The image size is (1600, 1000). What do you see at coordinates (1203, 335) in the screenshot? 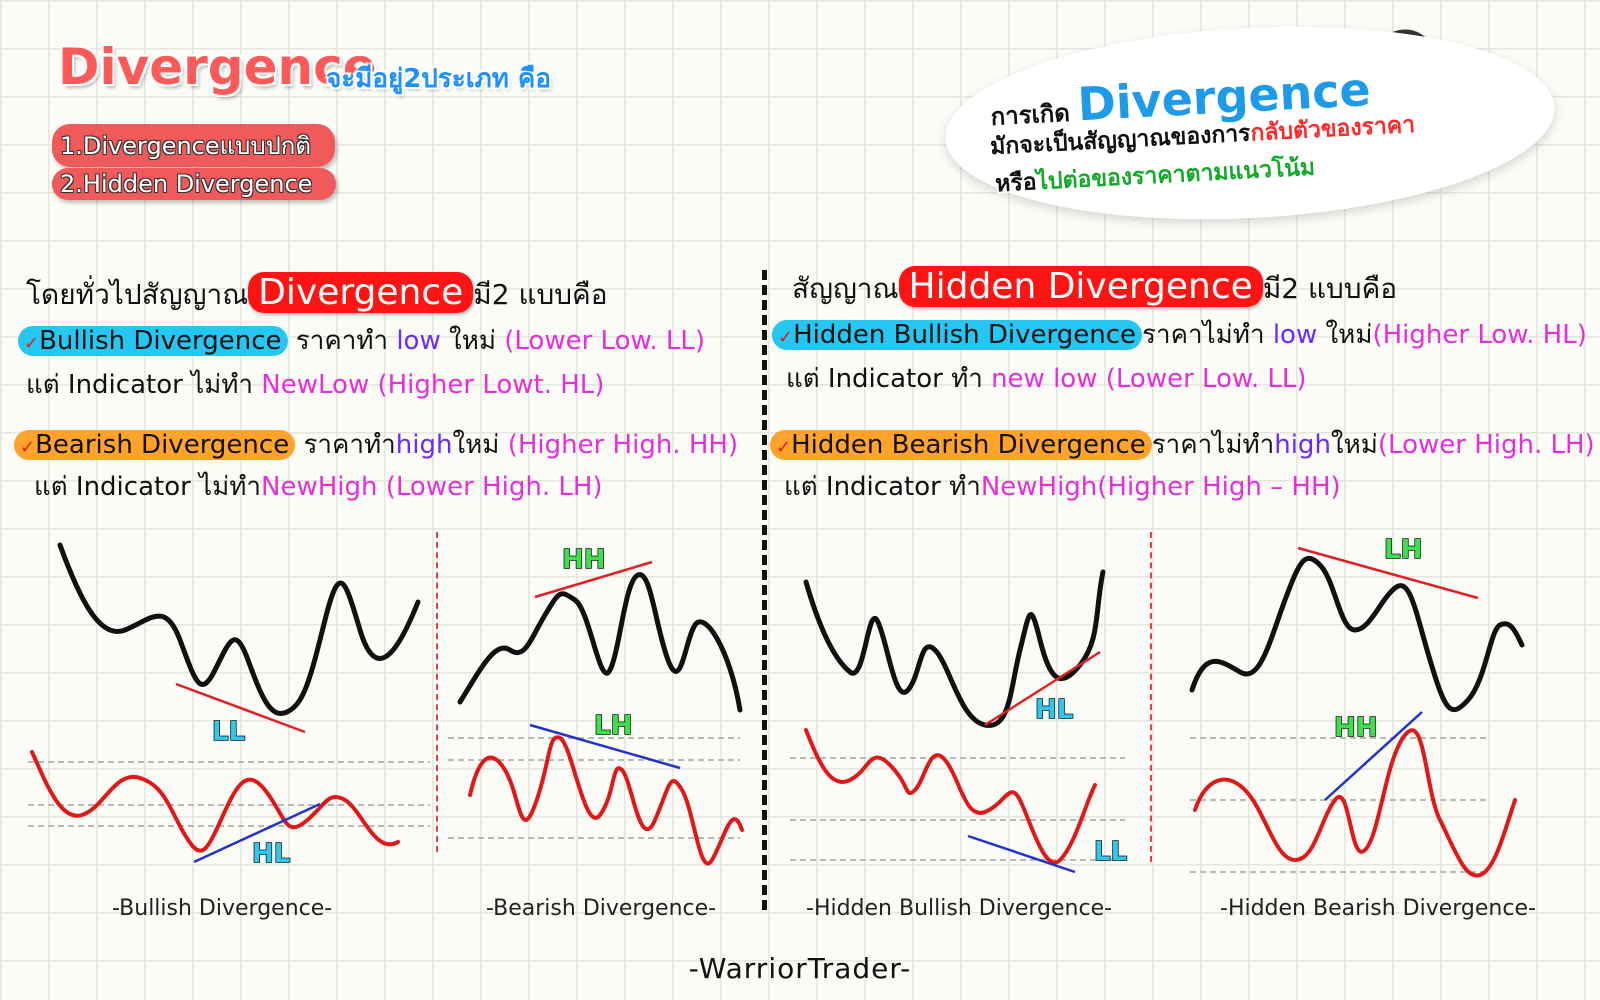
I see `hidden-bullish-price-text: ราคาไม่ทำ` at bounding box center [1203, 335].